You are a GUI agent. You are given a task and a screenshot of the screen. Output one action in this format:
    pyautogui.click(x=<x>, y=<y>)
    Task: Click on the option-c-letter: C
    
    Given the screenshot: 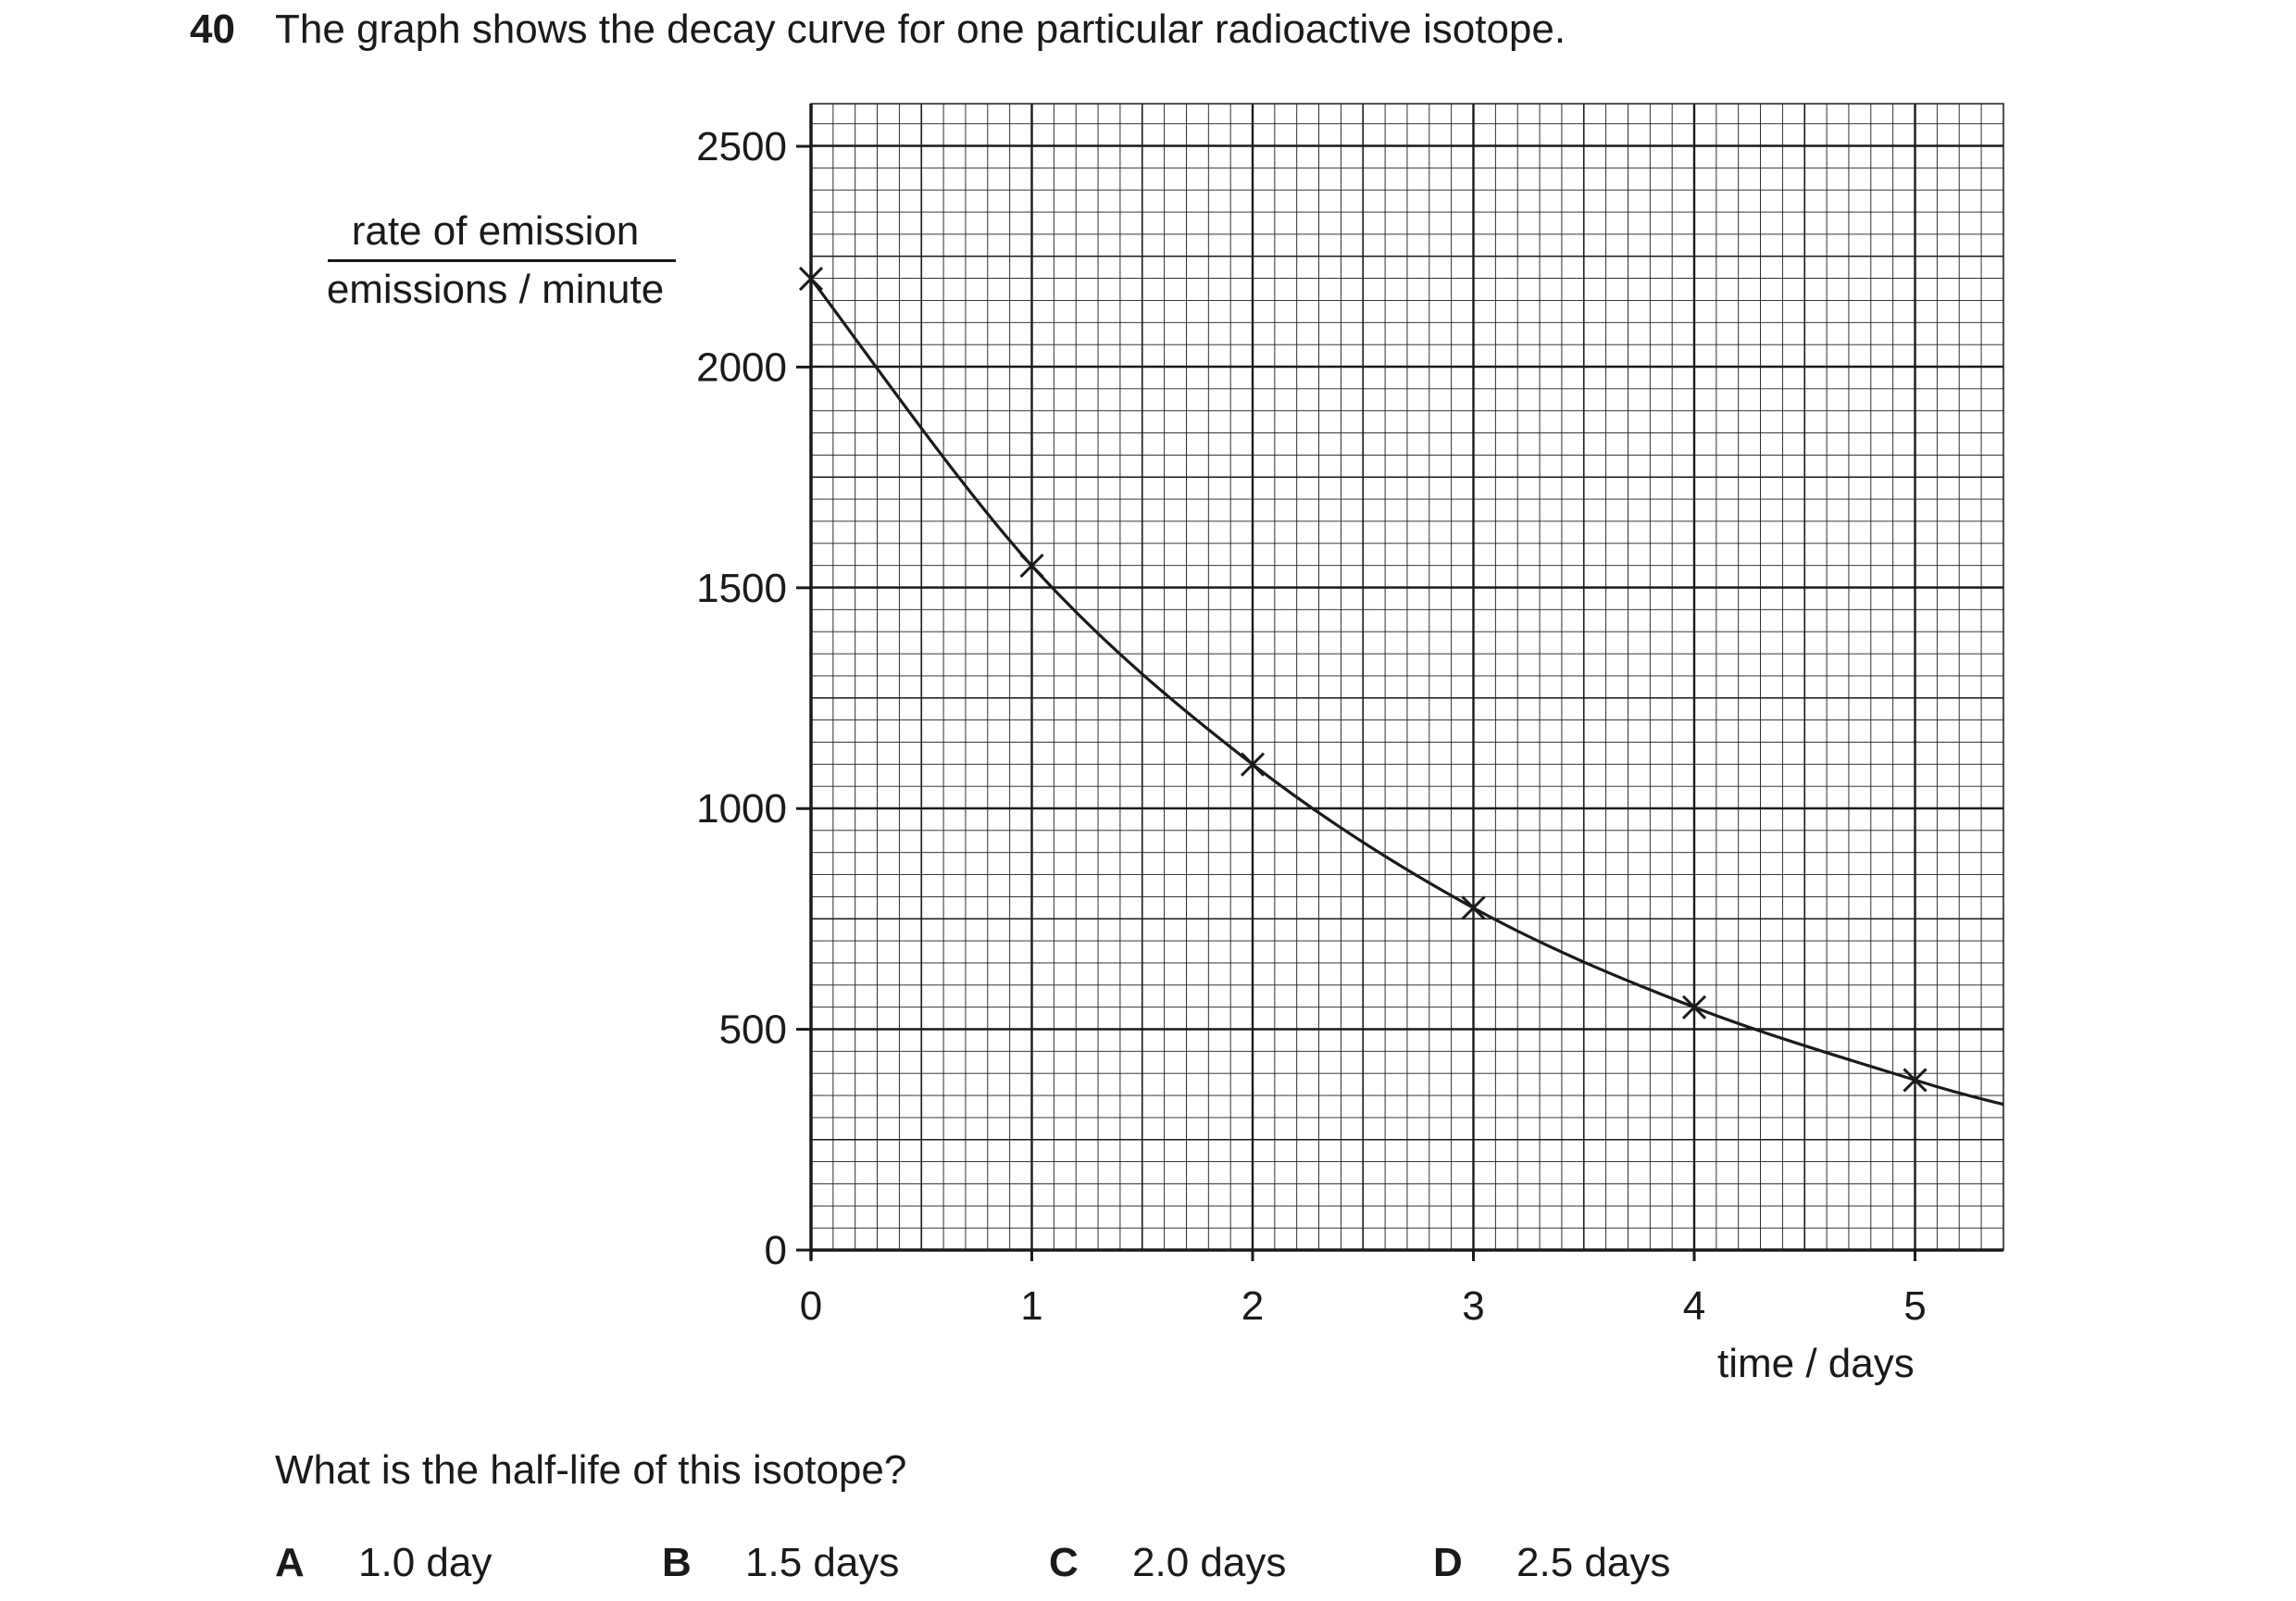 What is the action you would take?
    pyautogui.click(x=1064, y=1563)
    